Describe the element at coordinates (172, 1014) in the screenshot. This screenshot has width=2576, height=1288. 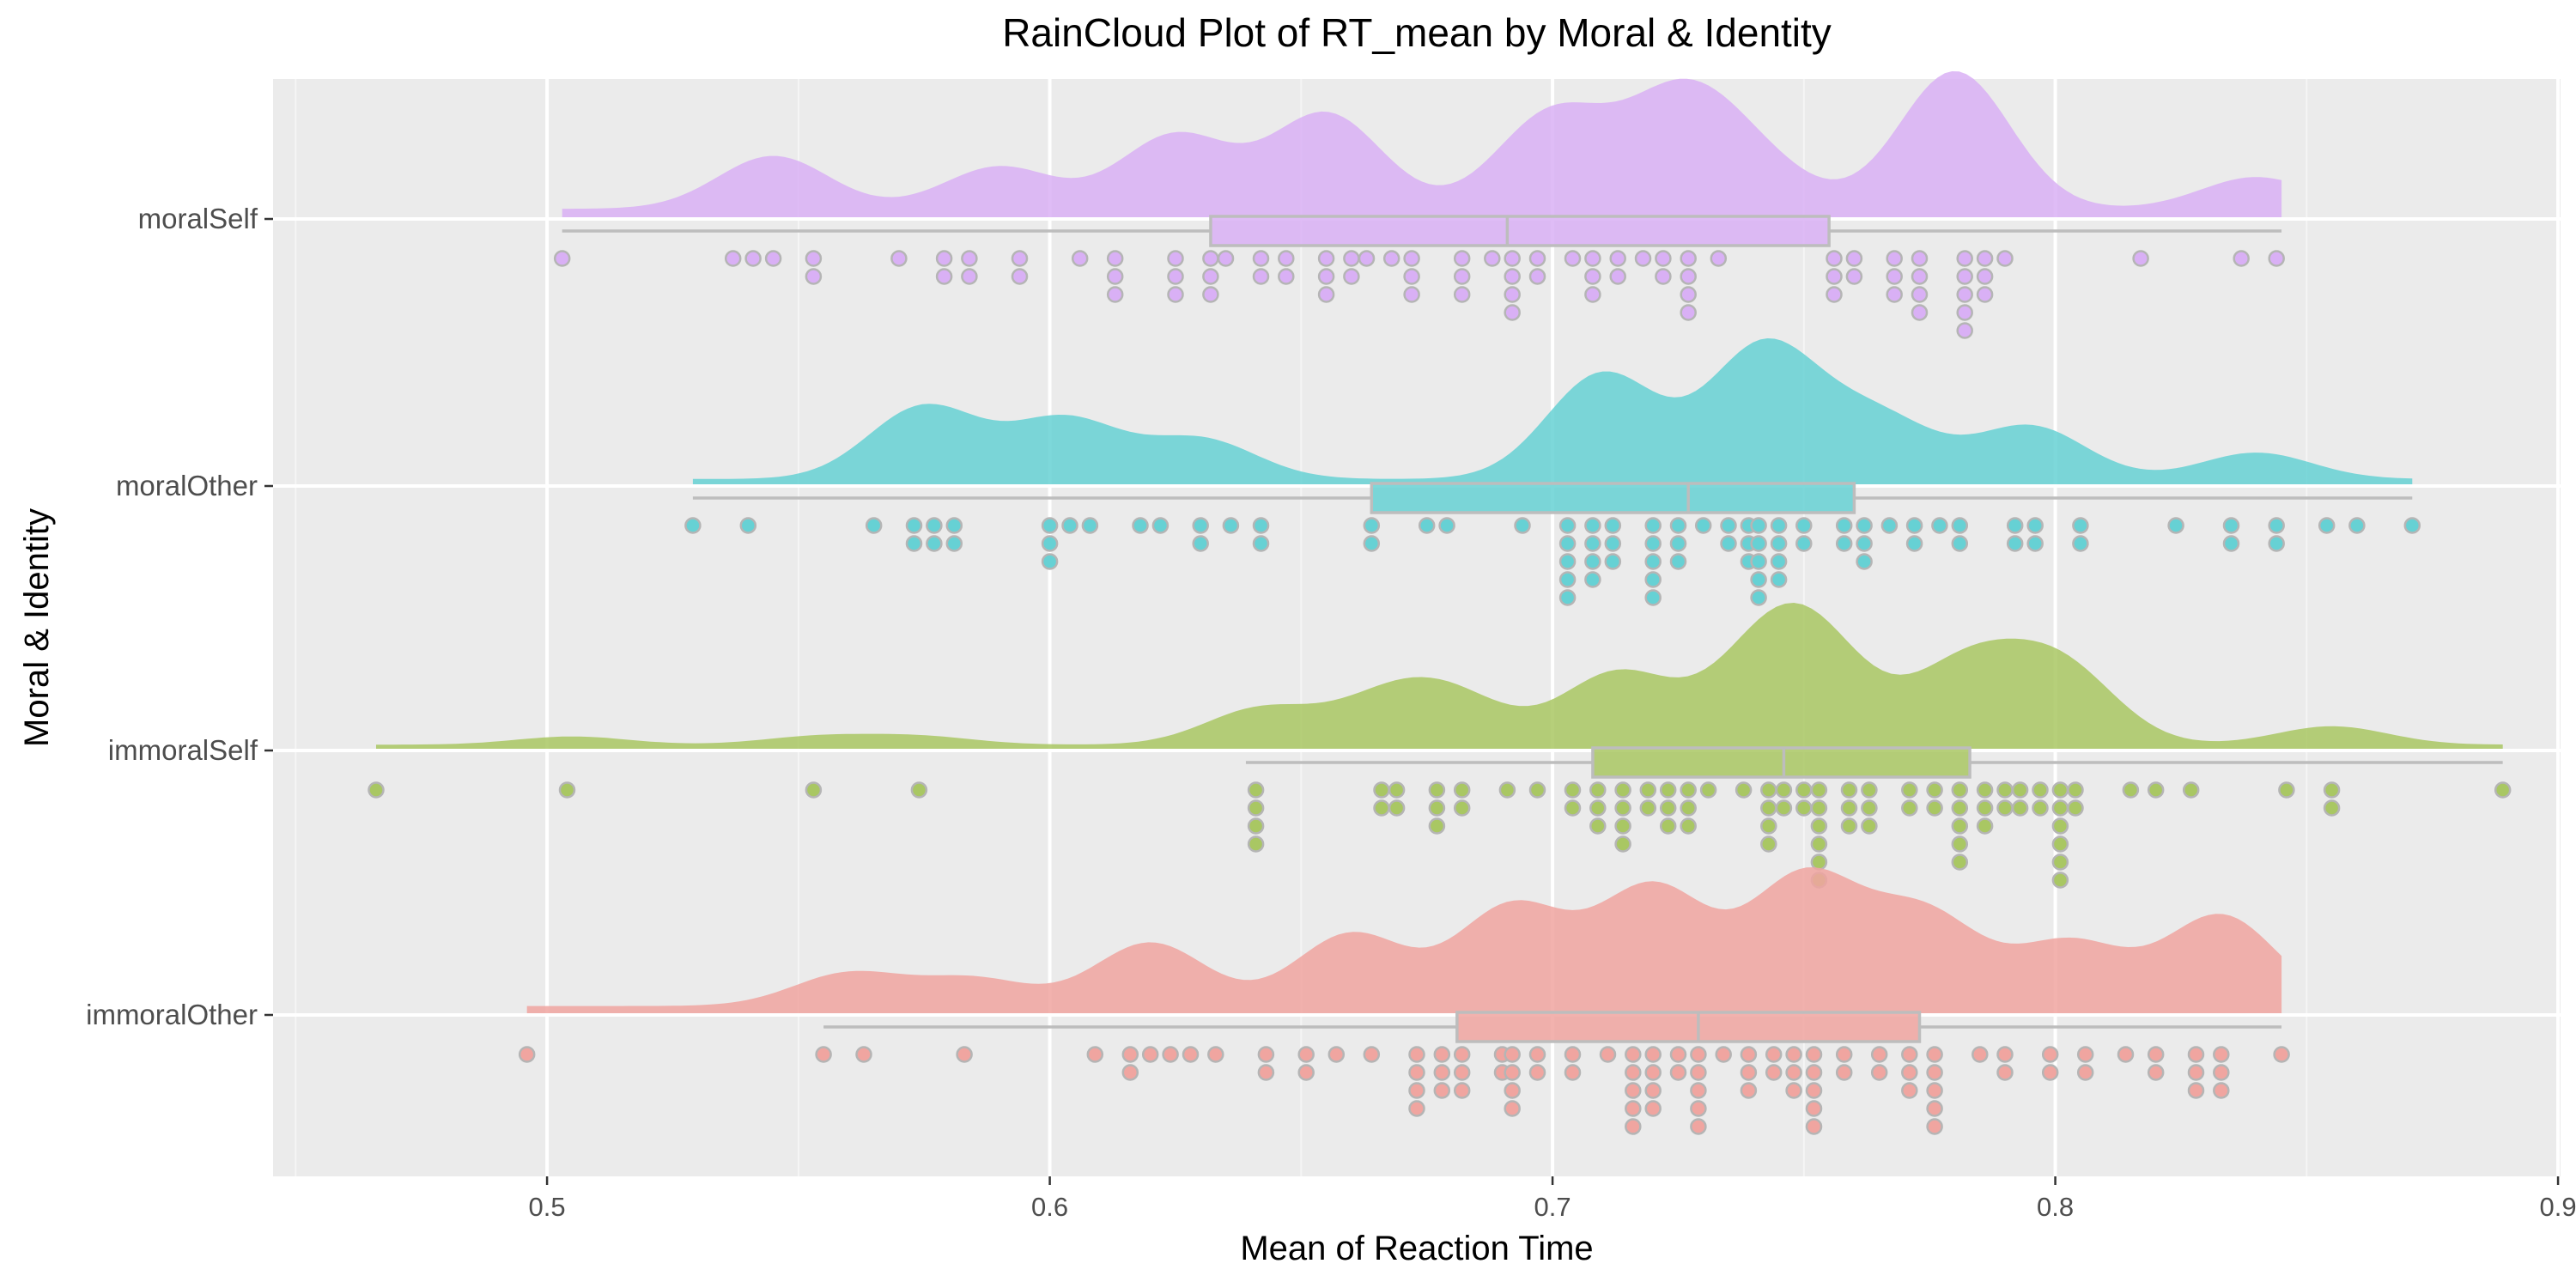
I see `y-tick-label: immoralOther` at that location.